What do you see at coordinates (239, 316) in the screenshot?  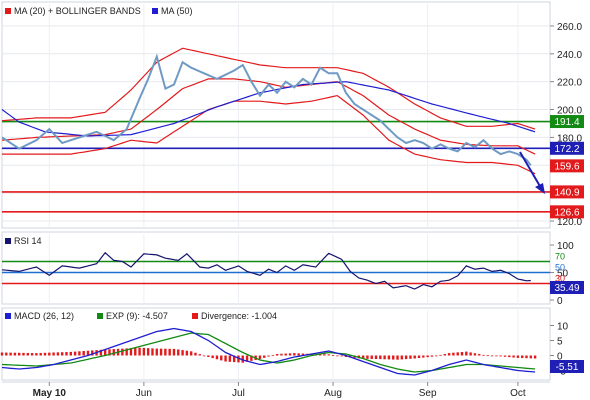 I see `legend-label-divergence: Divergence: -1.004` at bounding box center [239, 316].